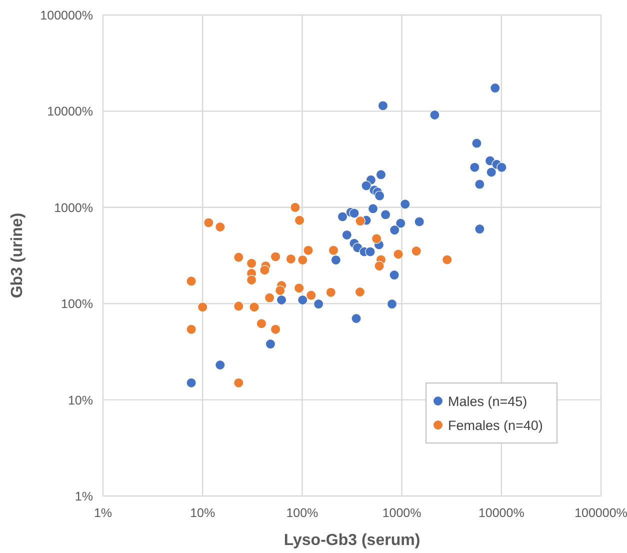 The image size is (627, 553). I want to click on x-tick-label: 100000%, so click(600, 513).